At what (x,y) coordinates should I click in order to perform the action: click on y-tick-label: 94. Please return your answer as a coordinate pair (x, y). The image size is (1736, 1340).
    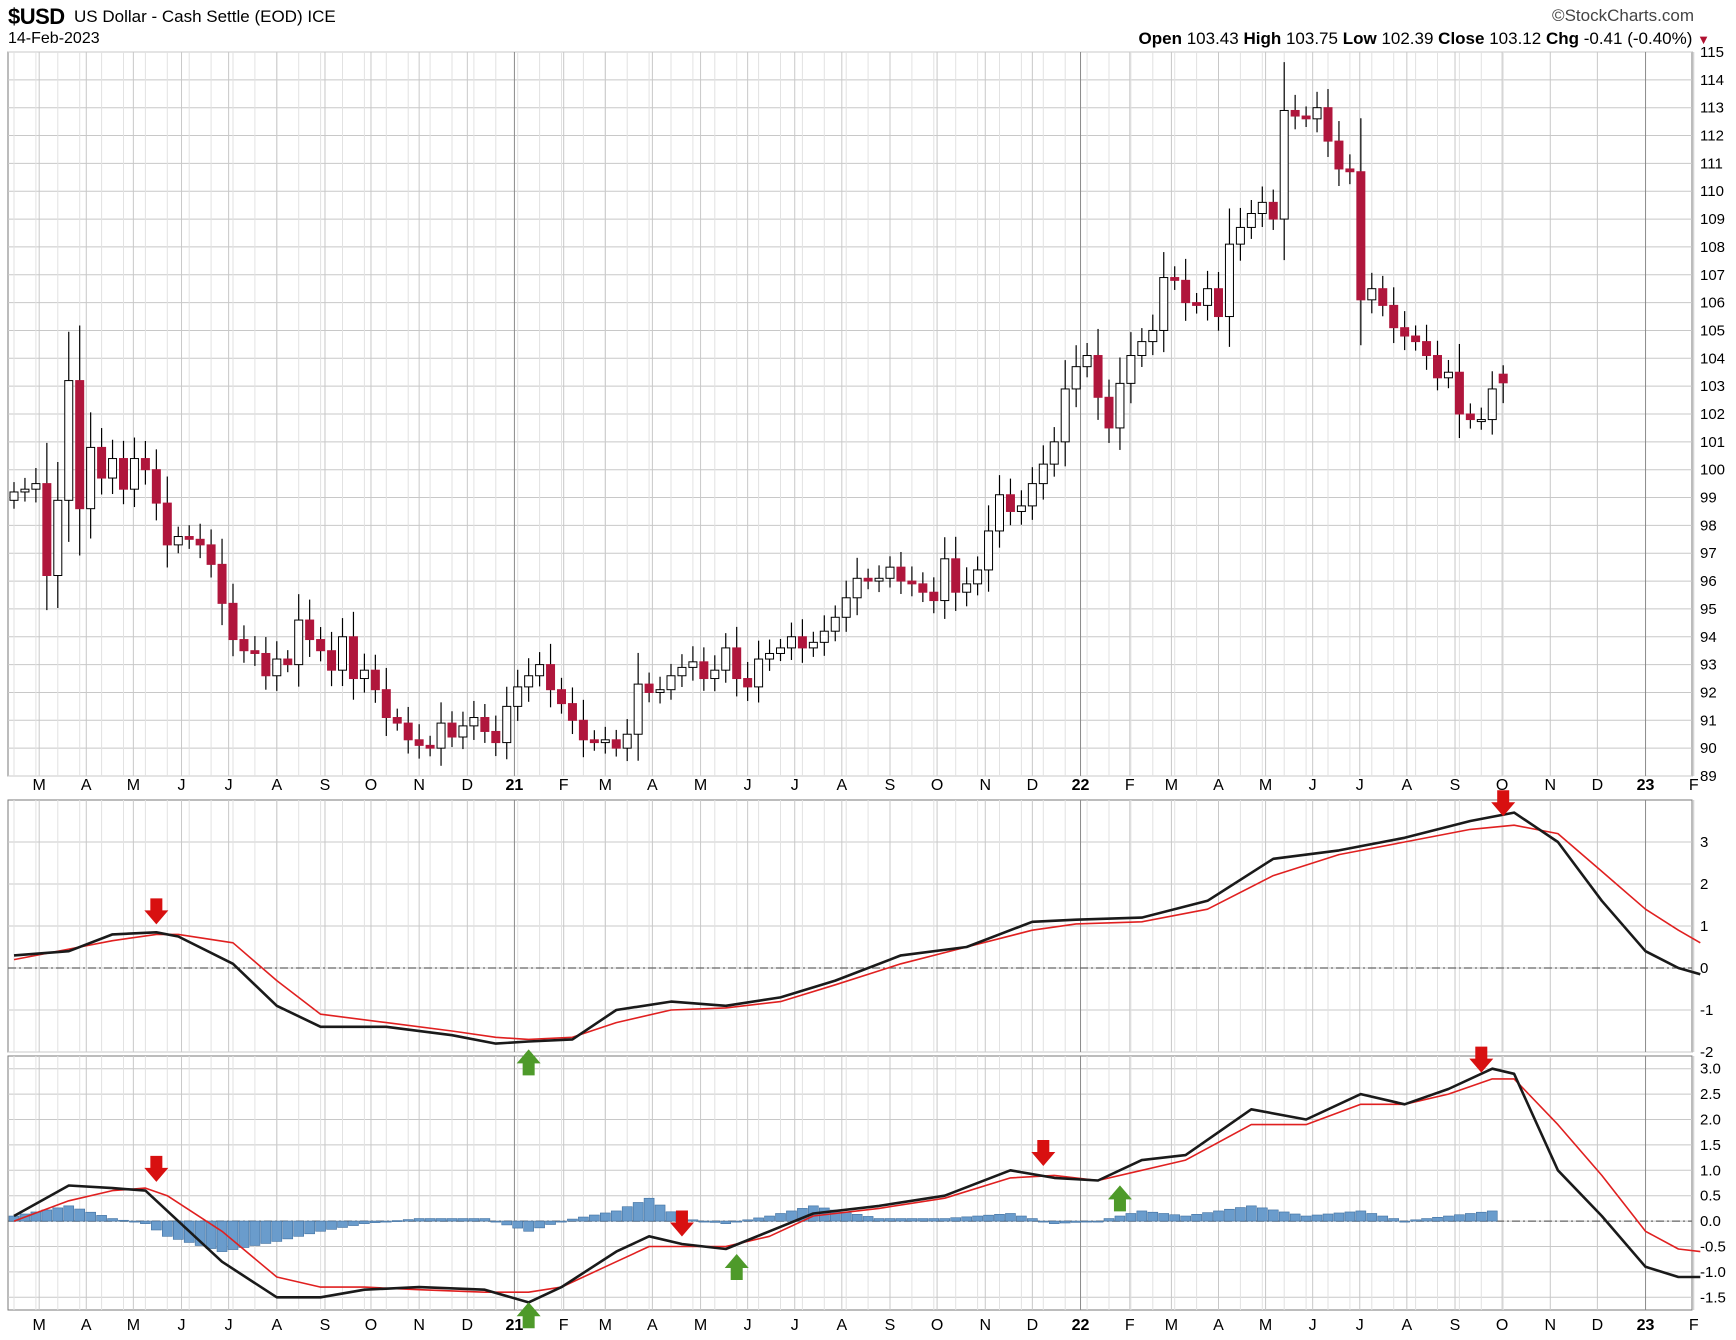
    Looking at the image, I should click on (1708, 637).